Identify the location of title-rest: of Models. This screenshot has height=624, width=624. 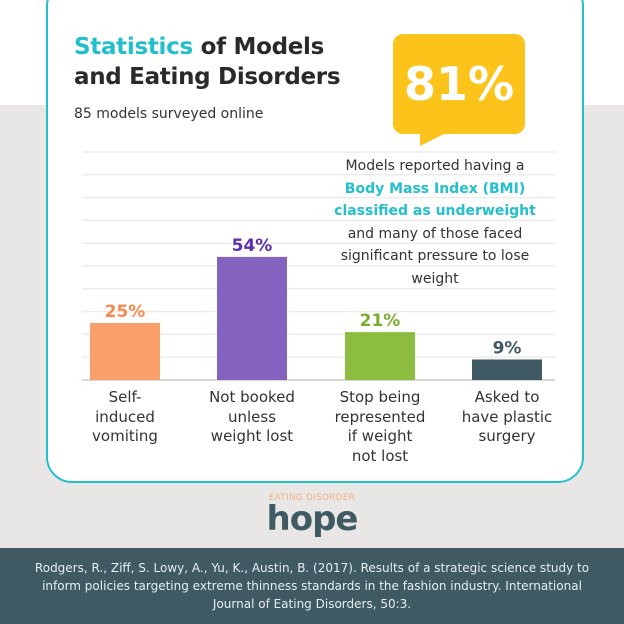
(258, 47).